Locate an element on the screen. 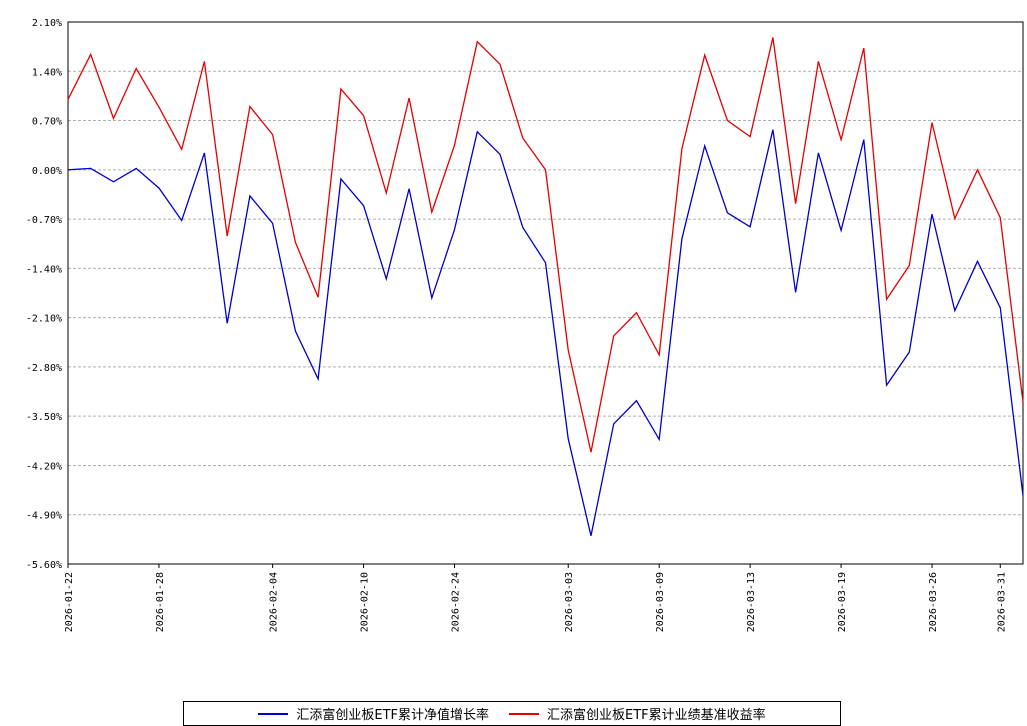 Image resolution: width=1027 pixels, height=726 pixels. x-tick-label: 2026-03-31 is located at coordinates (1001, 602).